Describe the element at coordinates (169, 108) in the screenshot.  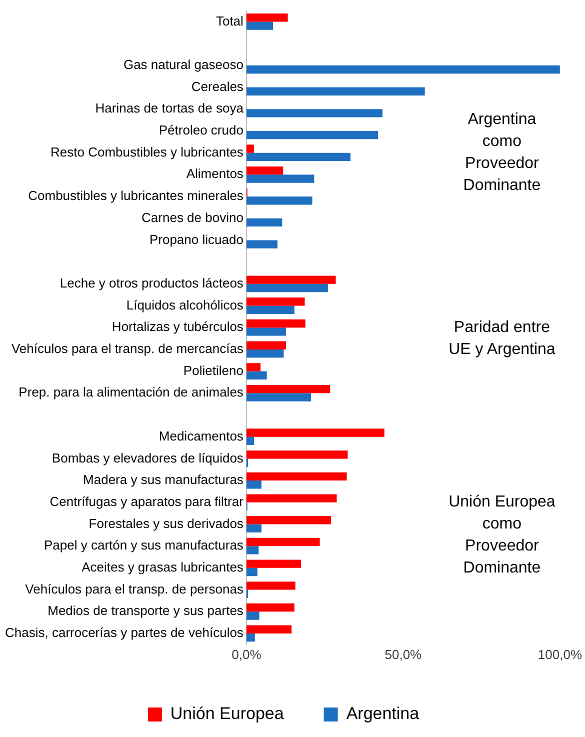
I see `y-tick-label: Harinas de tortas de soya` at that location.